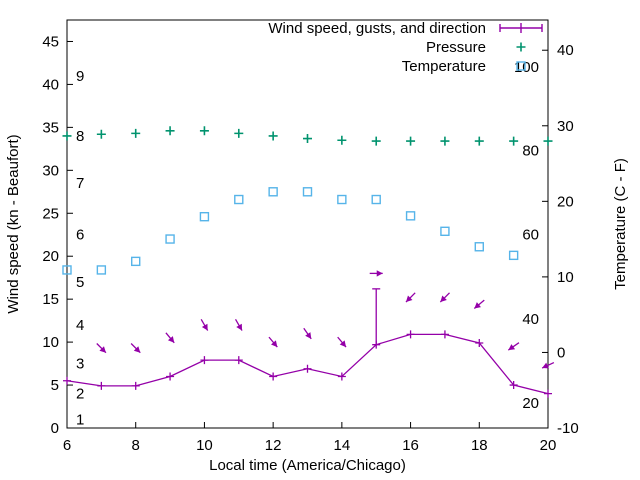  What do you see at coordinates (565, 201) in the screenshot?
I see `y2-axis-tick-label: 20` at bounding box center [565, 201].